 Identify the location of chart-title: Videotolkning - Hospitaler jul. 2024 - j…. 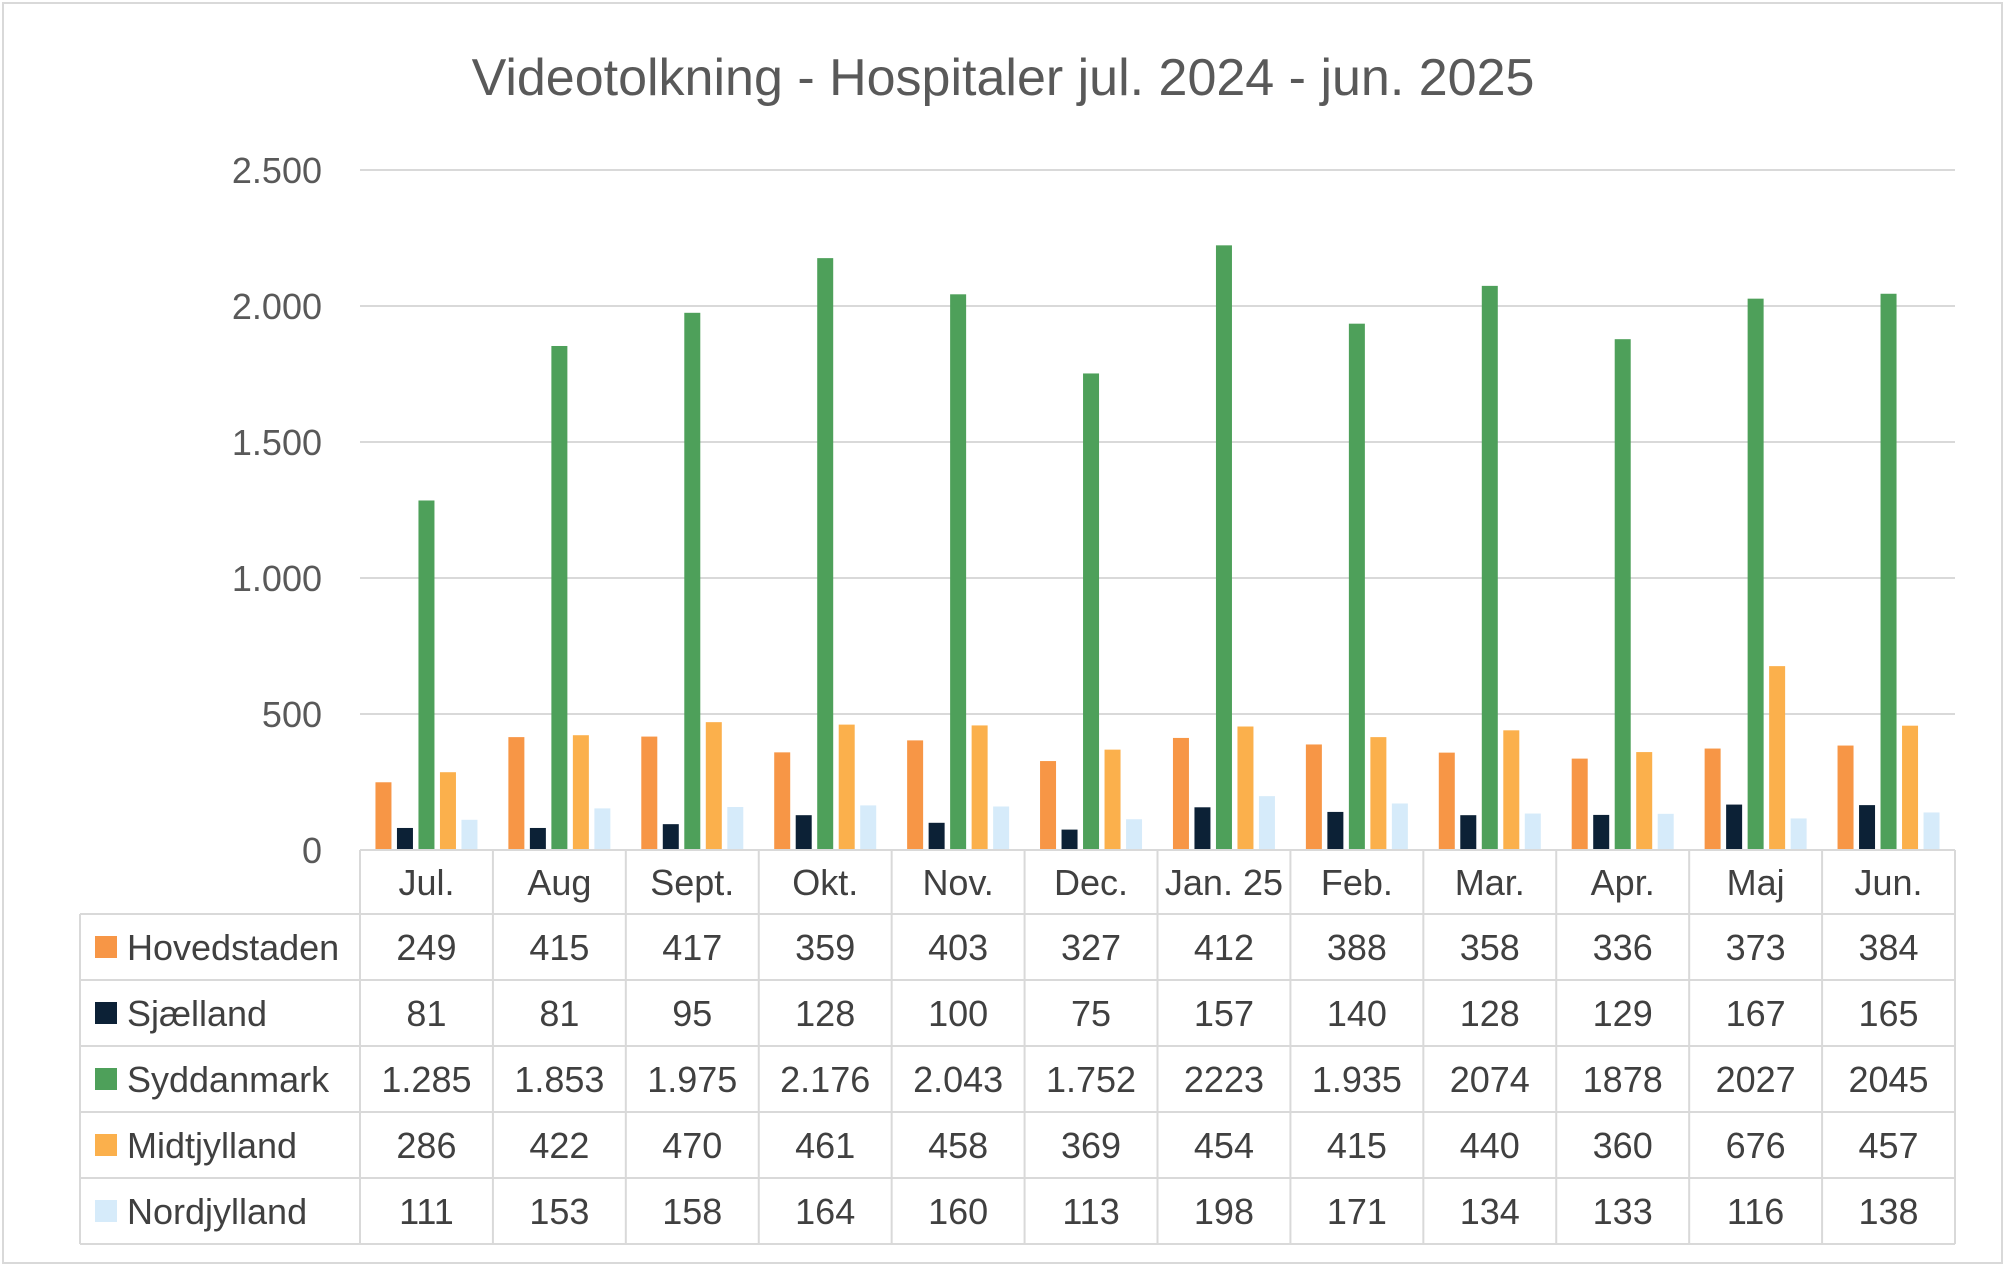
(1003, 78).